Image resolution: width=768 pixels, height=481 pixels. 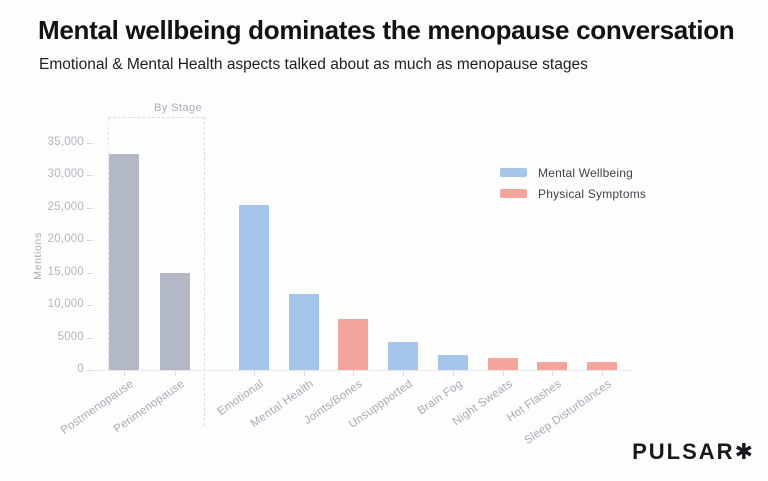 What do you see at coordinates (303, 331) in the screenshot?
I see `bar-mental-health` at bounding box center [303, 331].